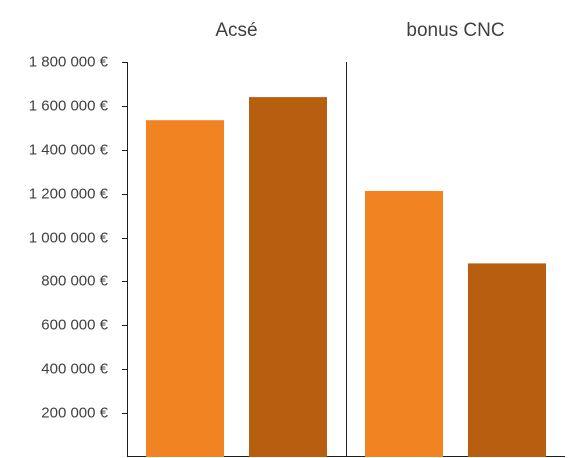 The image size is (570, 458). I want to click on group-label: bonus CNC, so click(455, 30).